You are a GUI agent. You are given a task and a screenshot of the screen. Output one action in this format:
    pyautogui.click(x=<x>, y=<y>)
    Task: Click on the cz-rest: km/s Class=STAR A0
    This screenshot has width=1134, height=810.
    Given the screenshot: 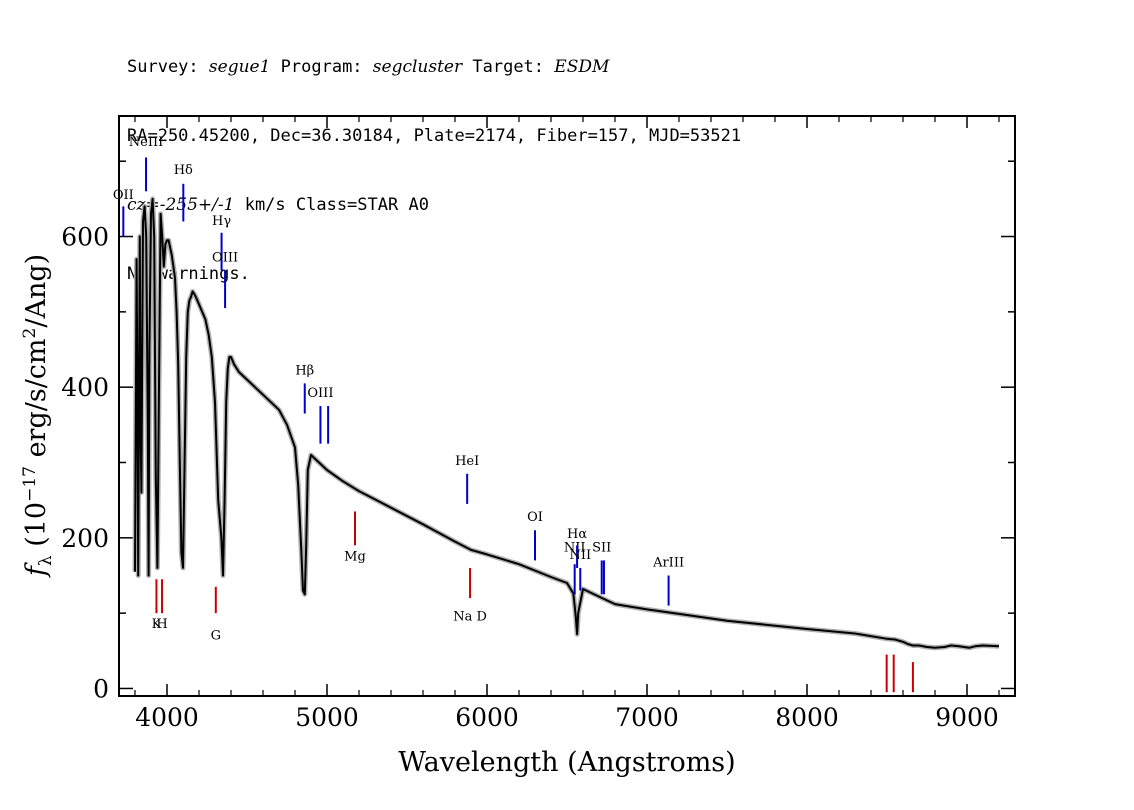 What is the action you would take?
    pyautogui.click(x=331, y=205)
    